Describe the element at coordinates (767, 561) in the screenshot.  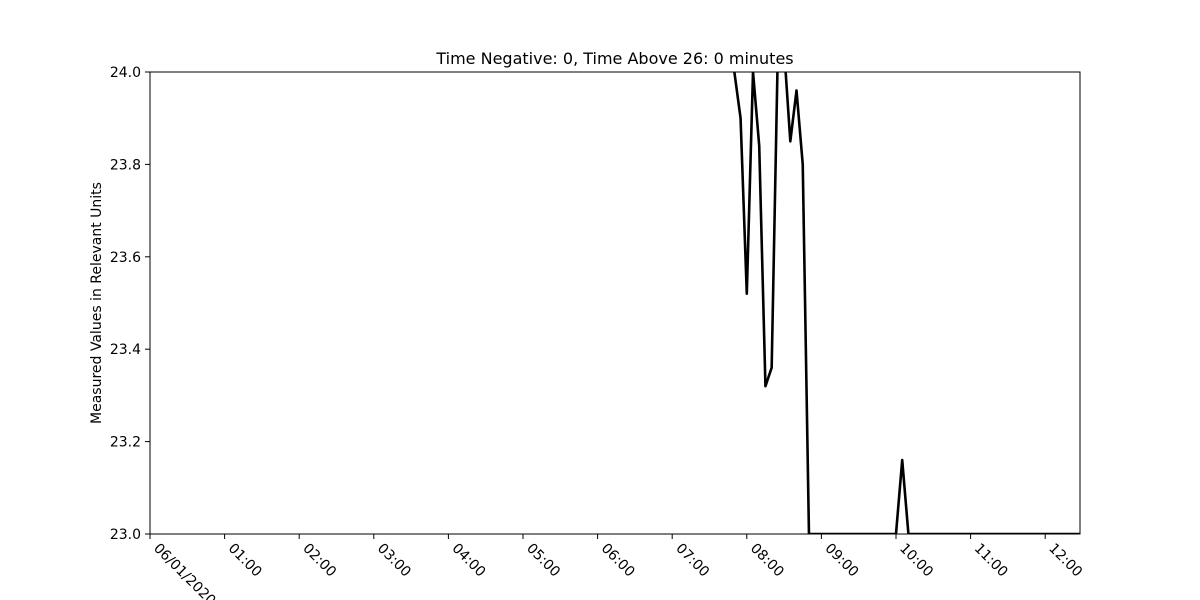
I see `x-tick-label: 08:00` at that location.